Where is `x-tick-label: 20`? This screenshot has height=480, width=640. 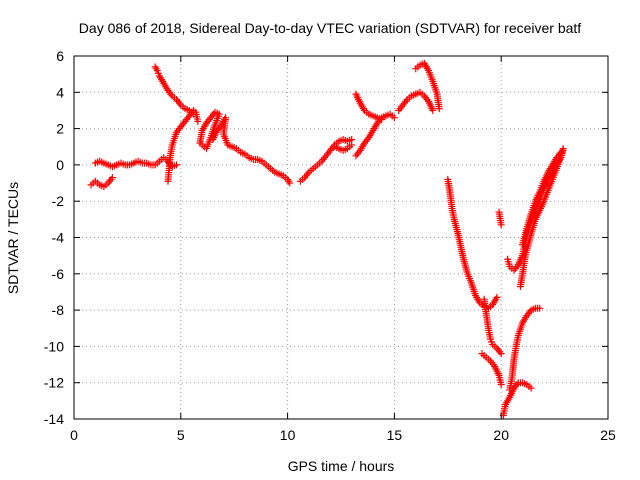
x-tick-label: 20 is located at coordinates (501, 435).